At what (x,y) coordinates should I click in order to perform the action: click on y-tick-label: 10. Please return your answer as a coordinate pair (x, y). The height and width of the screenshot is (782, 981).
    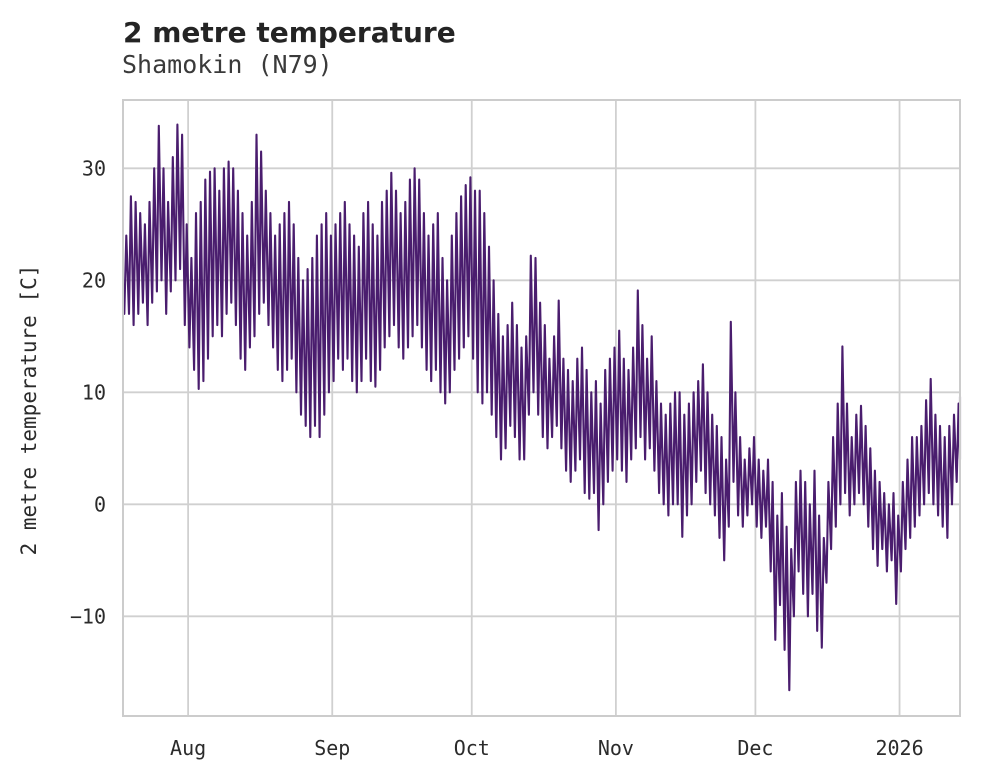
    Looking at the image, I should click on (94, 392).